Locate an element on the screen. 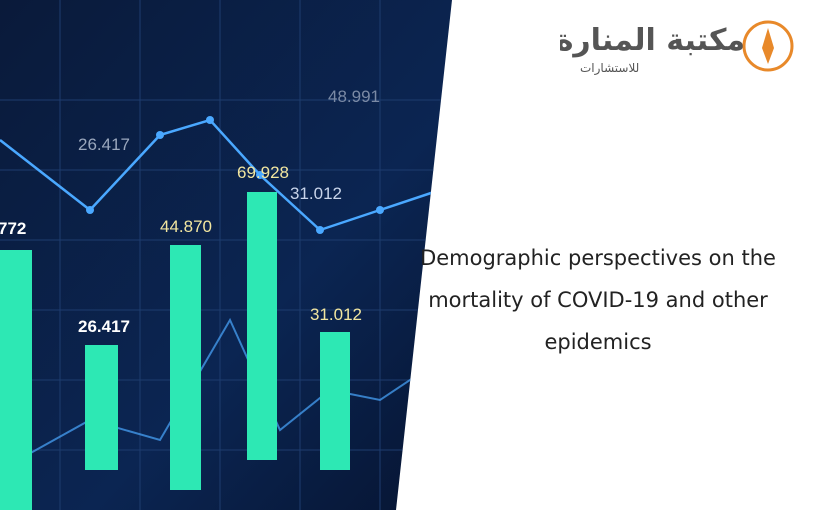 This screenshot has width=825, height=510. image-line is located at coordinates (220, 175).